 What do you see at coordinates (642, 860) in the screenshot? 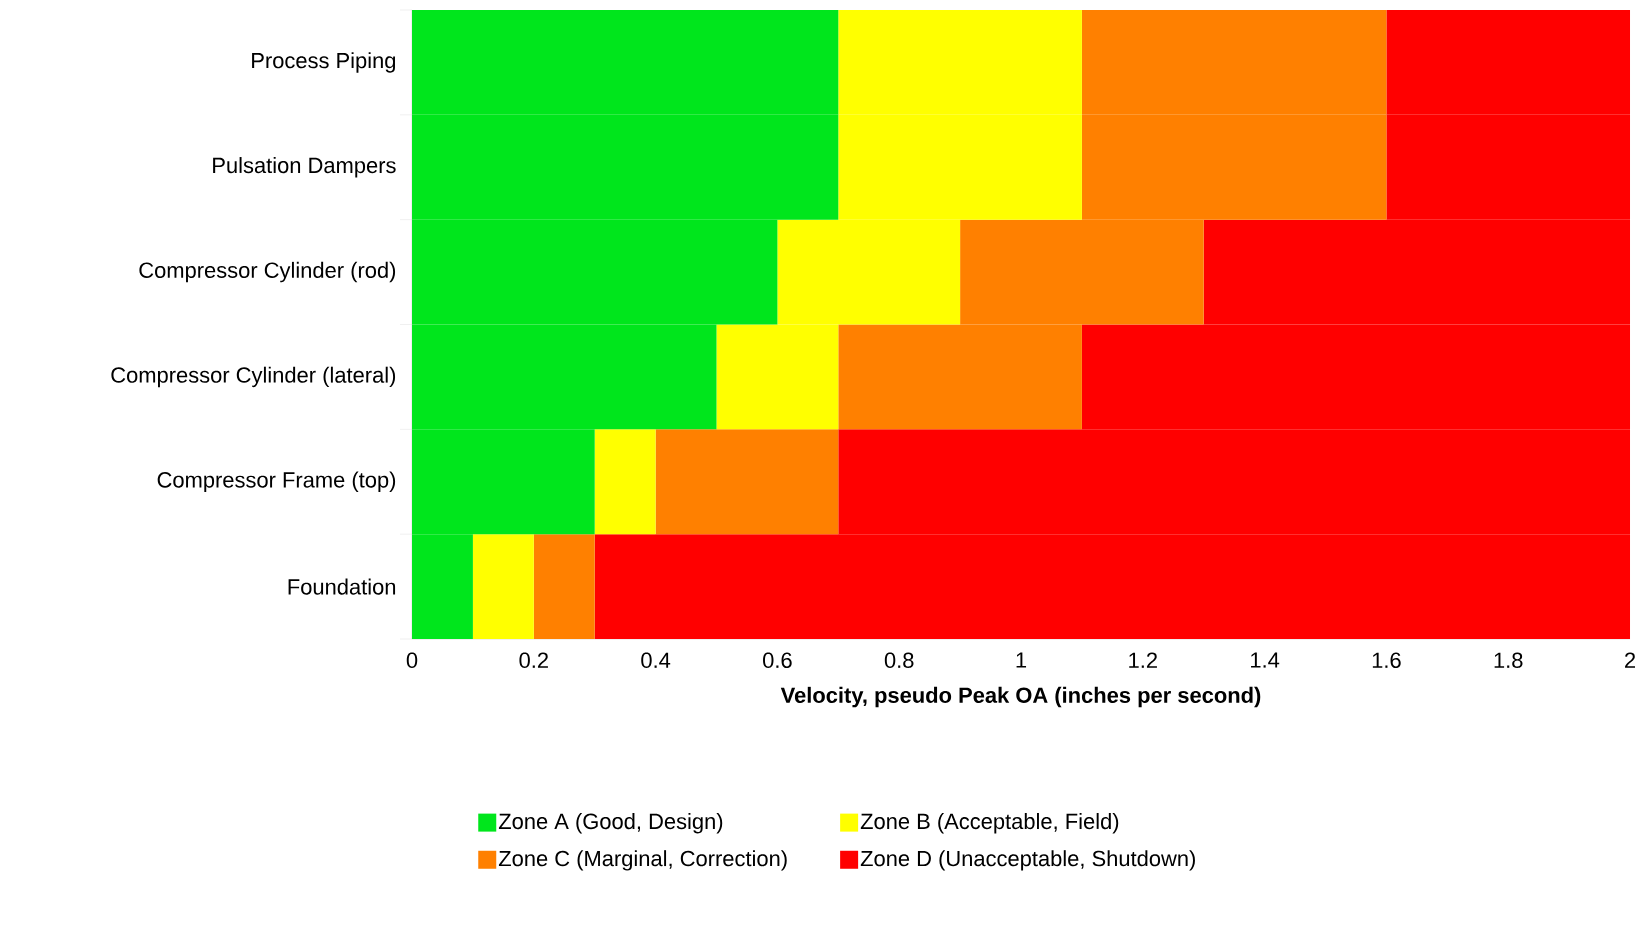
I see `legend-label: Zone C (Marginal, Correction)` at bounding box center [642, 860].